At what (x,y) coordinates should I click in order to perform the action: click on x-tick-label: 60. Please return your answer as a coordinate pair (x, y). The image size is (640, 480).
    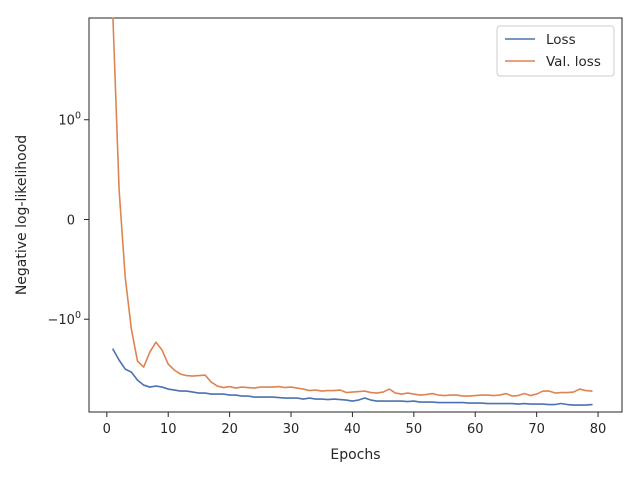
    Looking at the image, I should click on (475, 429).